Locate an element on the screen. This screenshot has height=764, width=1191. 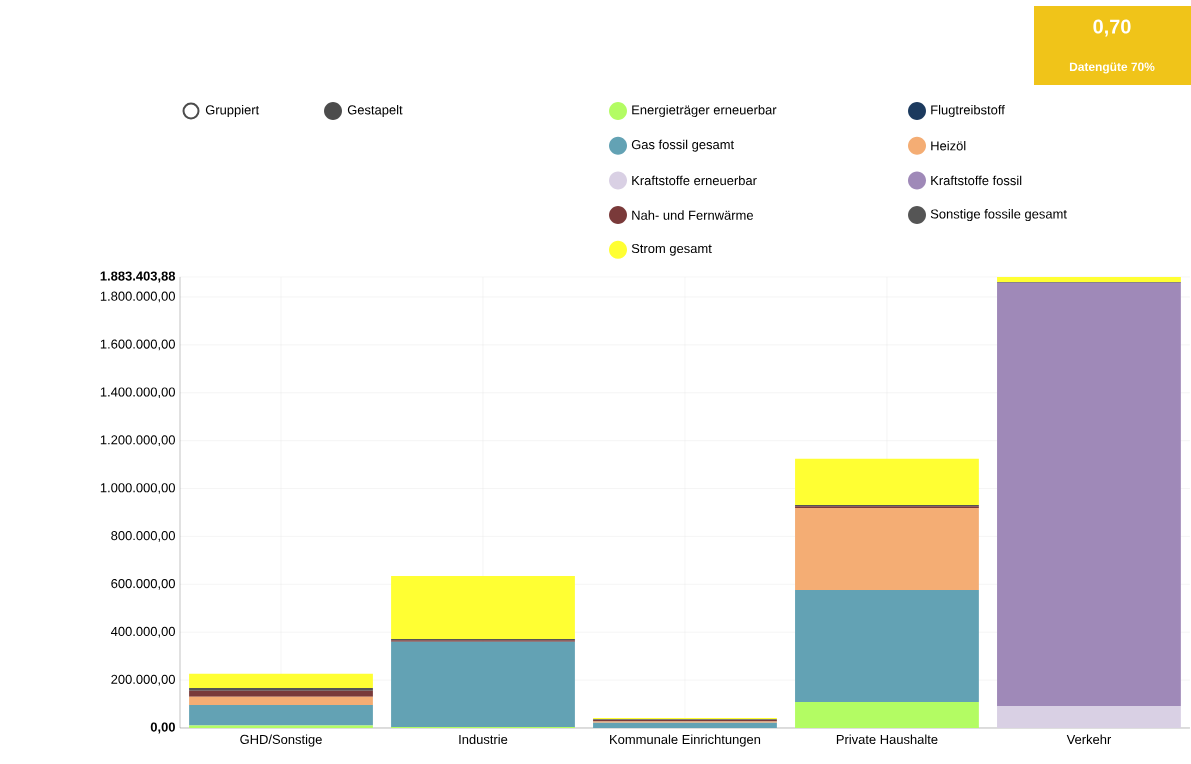
y-tick-label: 1.400.000,00 is located at coordinates (137, 393).